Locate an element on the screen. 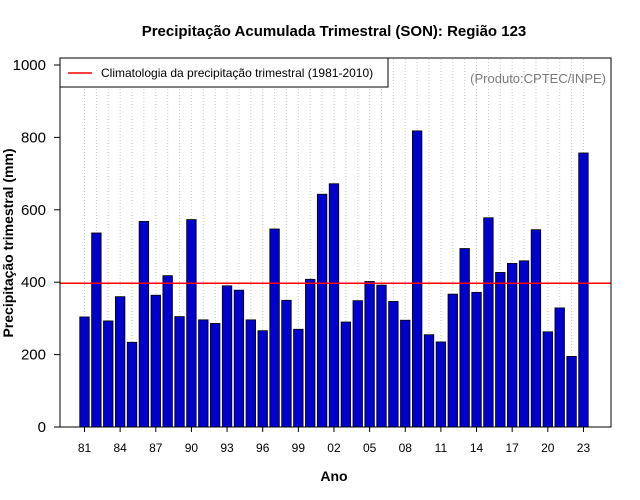 The width and height of the screenshot is (640, 500). x-tick-label: 96 is located at coordinates (263, 448).